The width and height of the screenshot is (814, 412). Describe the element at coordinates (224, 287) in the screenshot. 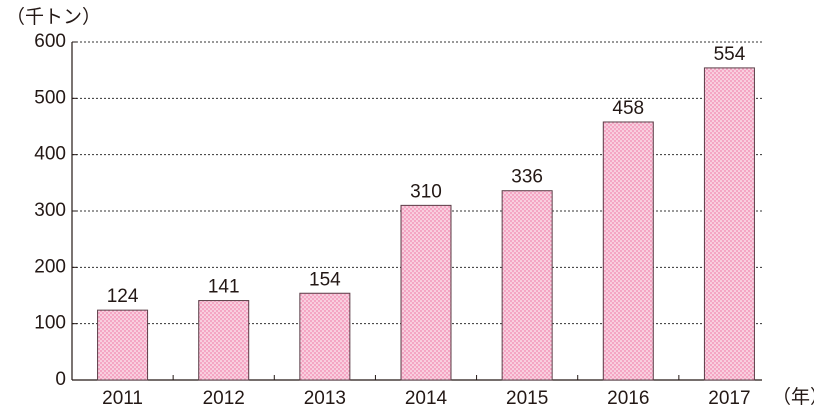

I see `data-label: 141` at that location.